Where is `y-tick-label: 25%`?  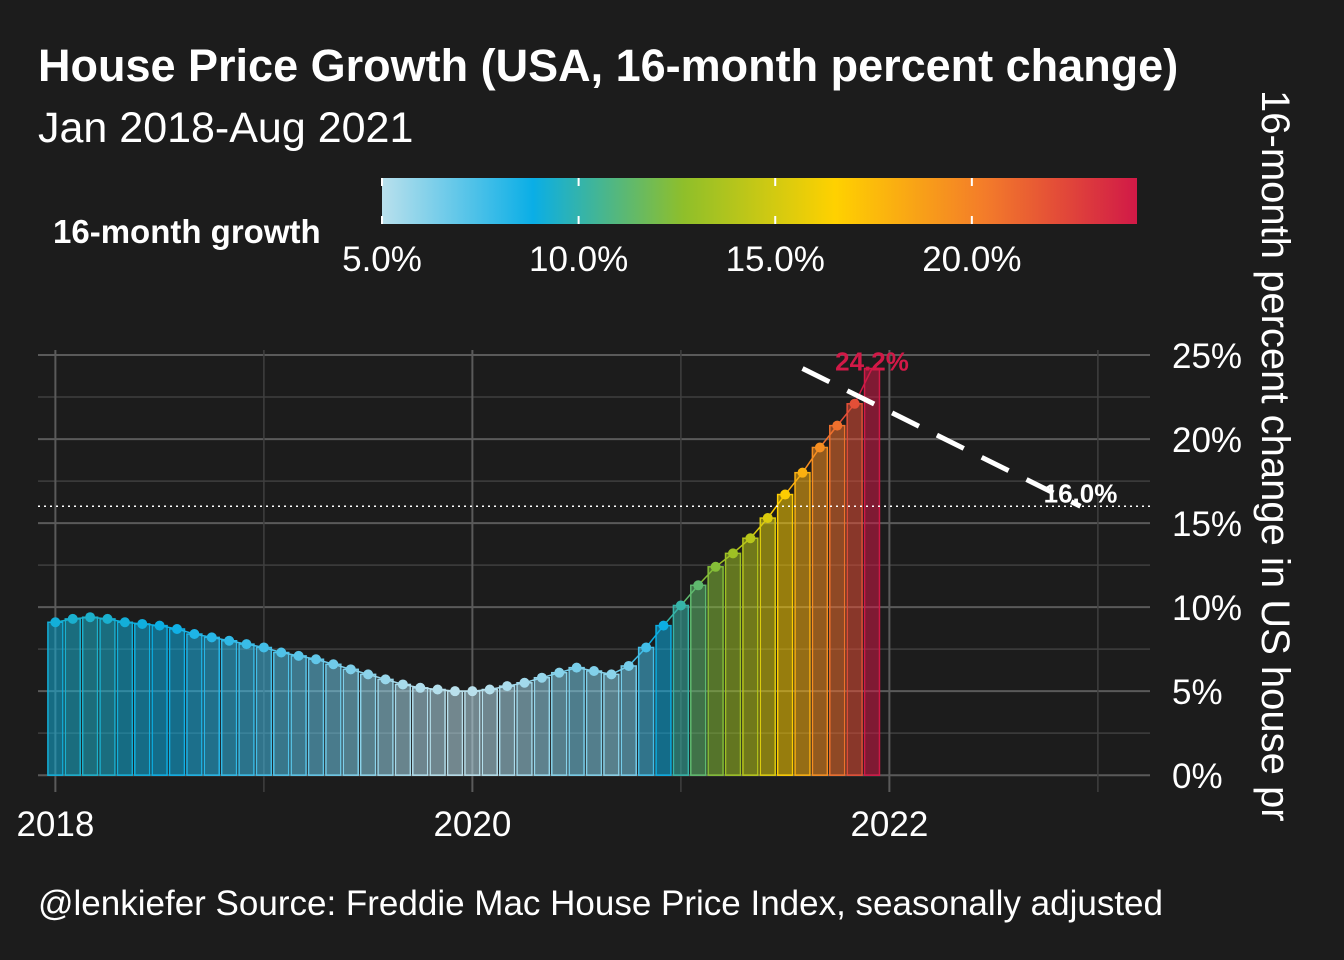
y-tick-label: 25% is located at coordinates (1207, 356).